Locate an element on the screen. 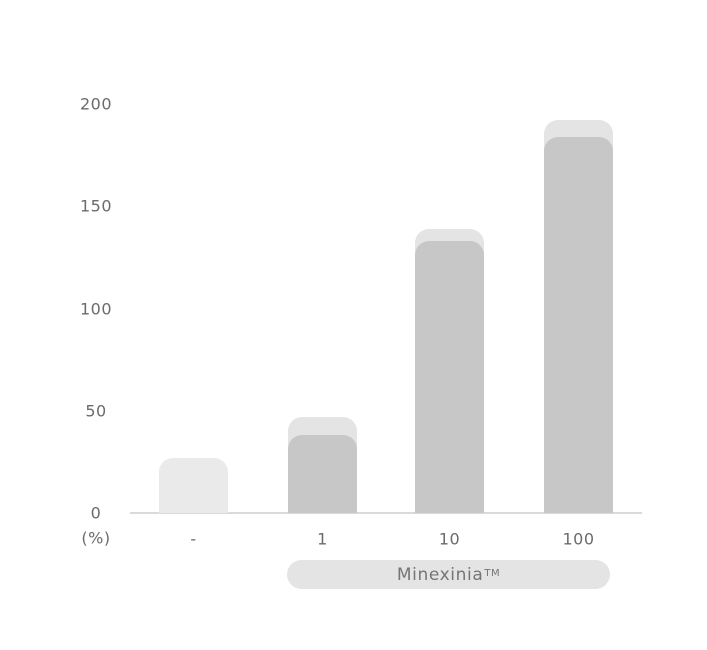  y-tick-label: 150 is located at coordinates (96, 206).